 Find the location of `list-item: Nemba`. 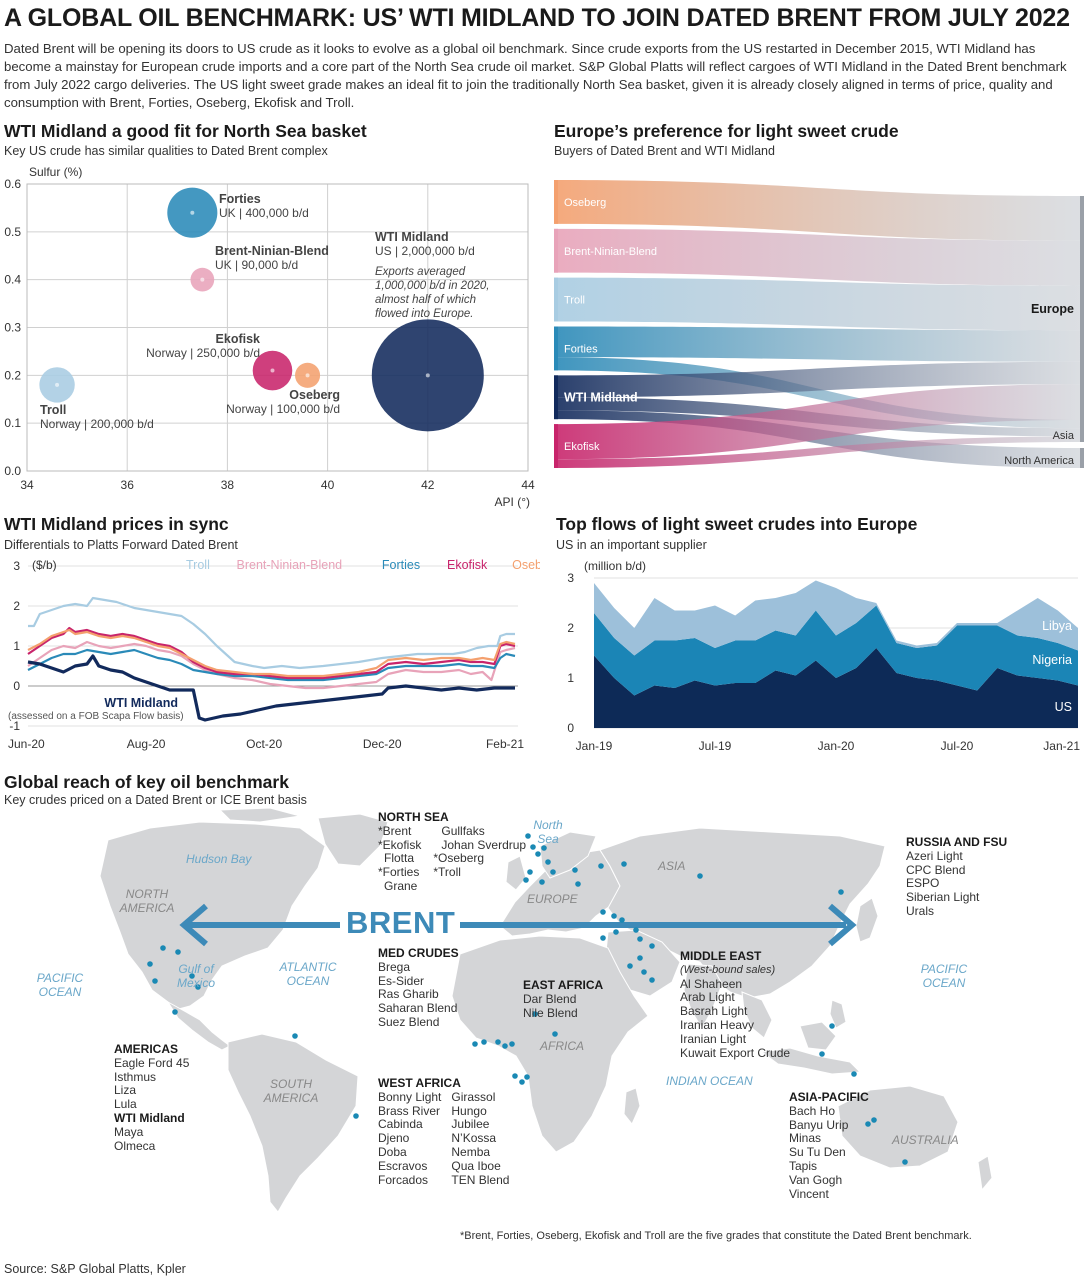

list-item: Nemba is located at coordinates (471, 1151).